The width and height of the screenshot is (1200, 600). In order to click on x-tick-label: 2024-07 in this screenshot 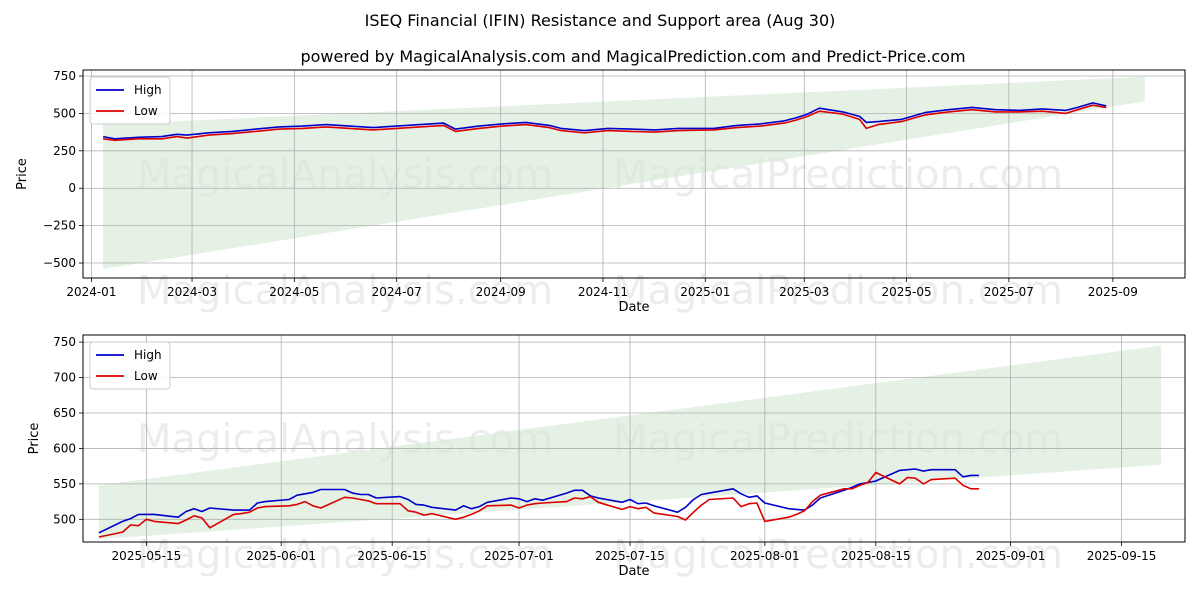, I will do `click(397, 292)`.